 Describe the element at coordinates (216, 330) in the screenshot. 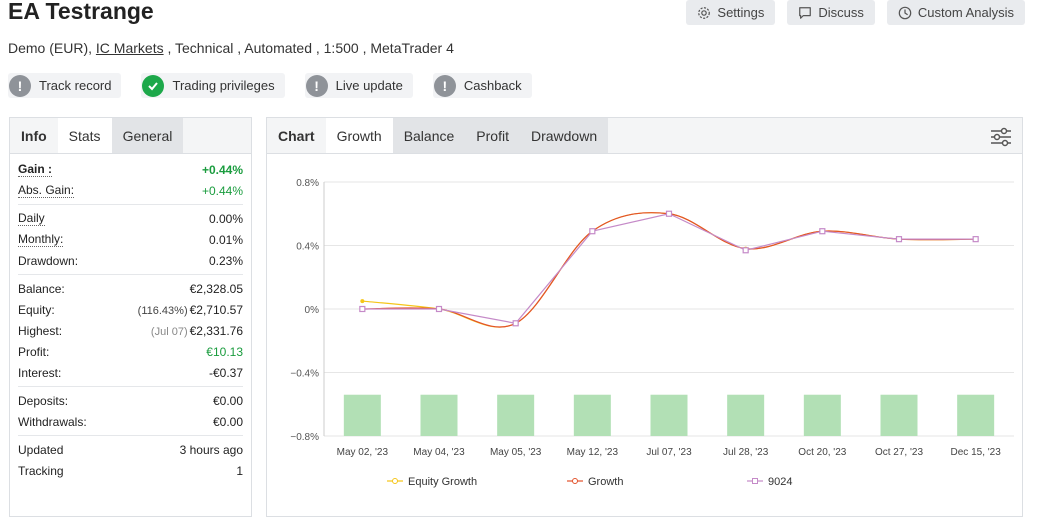

I see `stat-value: €2,331.76` at that location.